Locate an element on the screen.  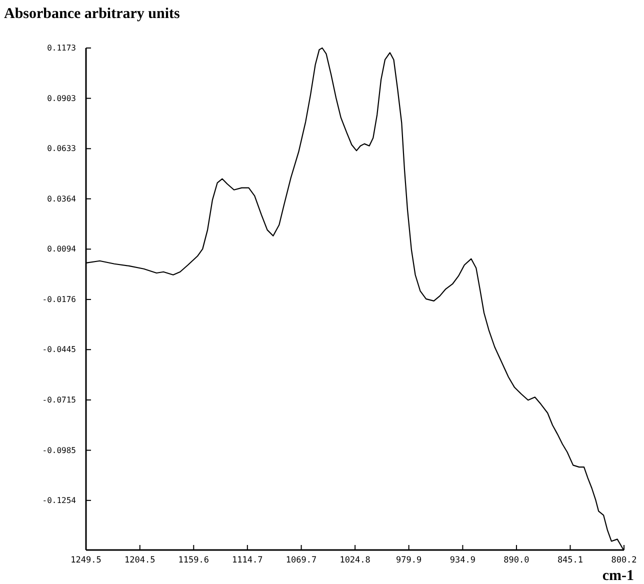
x-tick-label: 890.0 is located at coordinates (517, 560).